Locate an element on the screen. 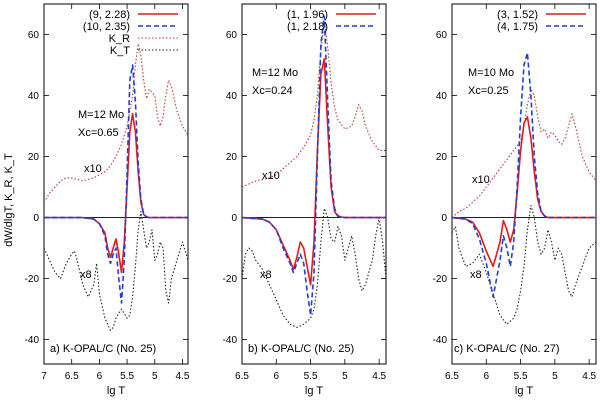  panel-1-series-k-t is located at coordinates (116, 270).